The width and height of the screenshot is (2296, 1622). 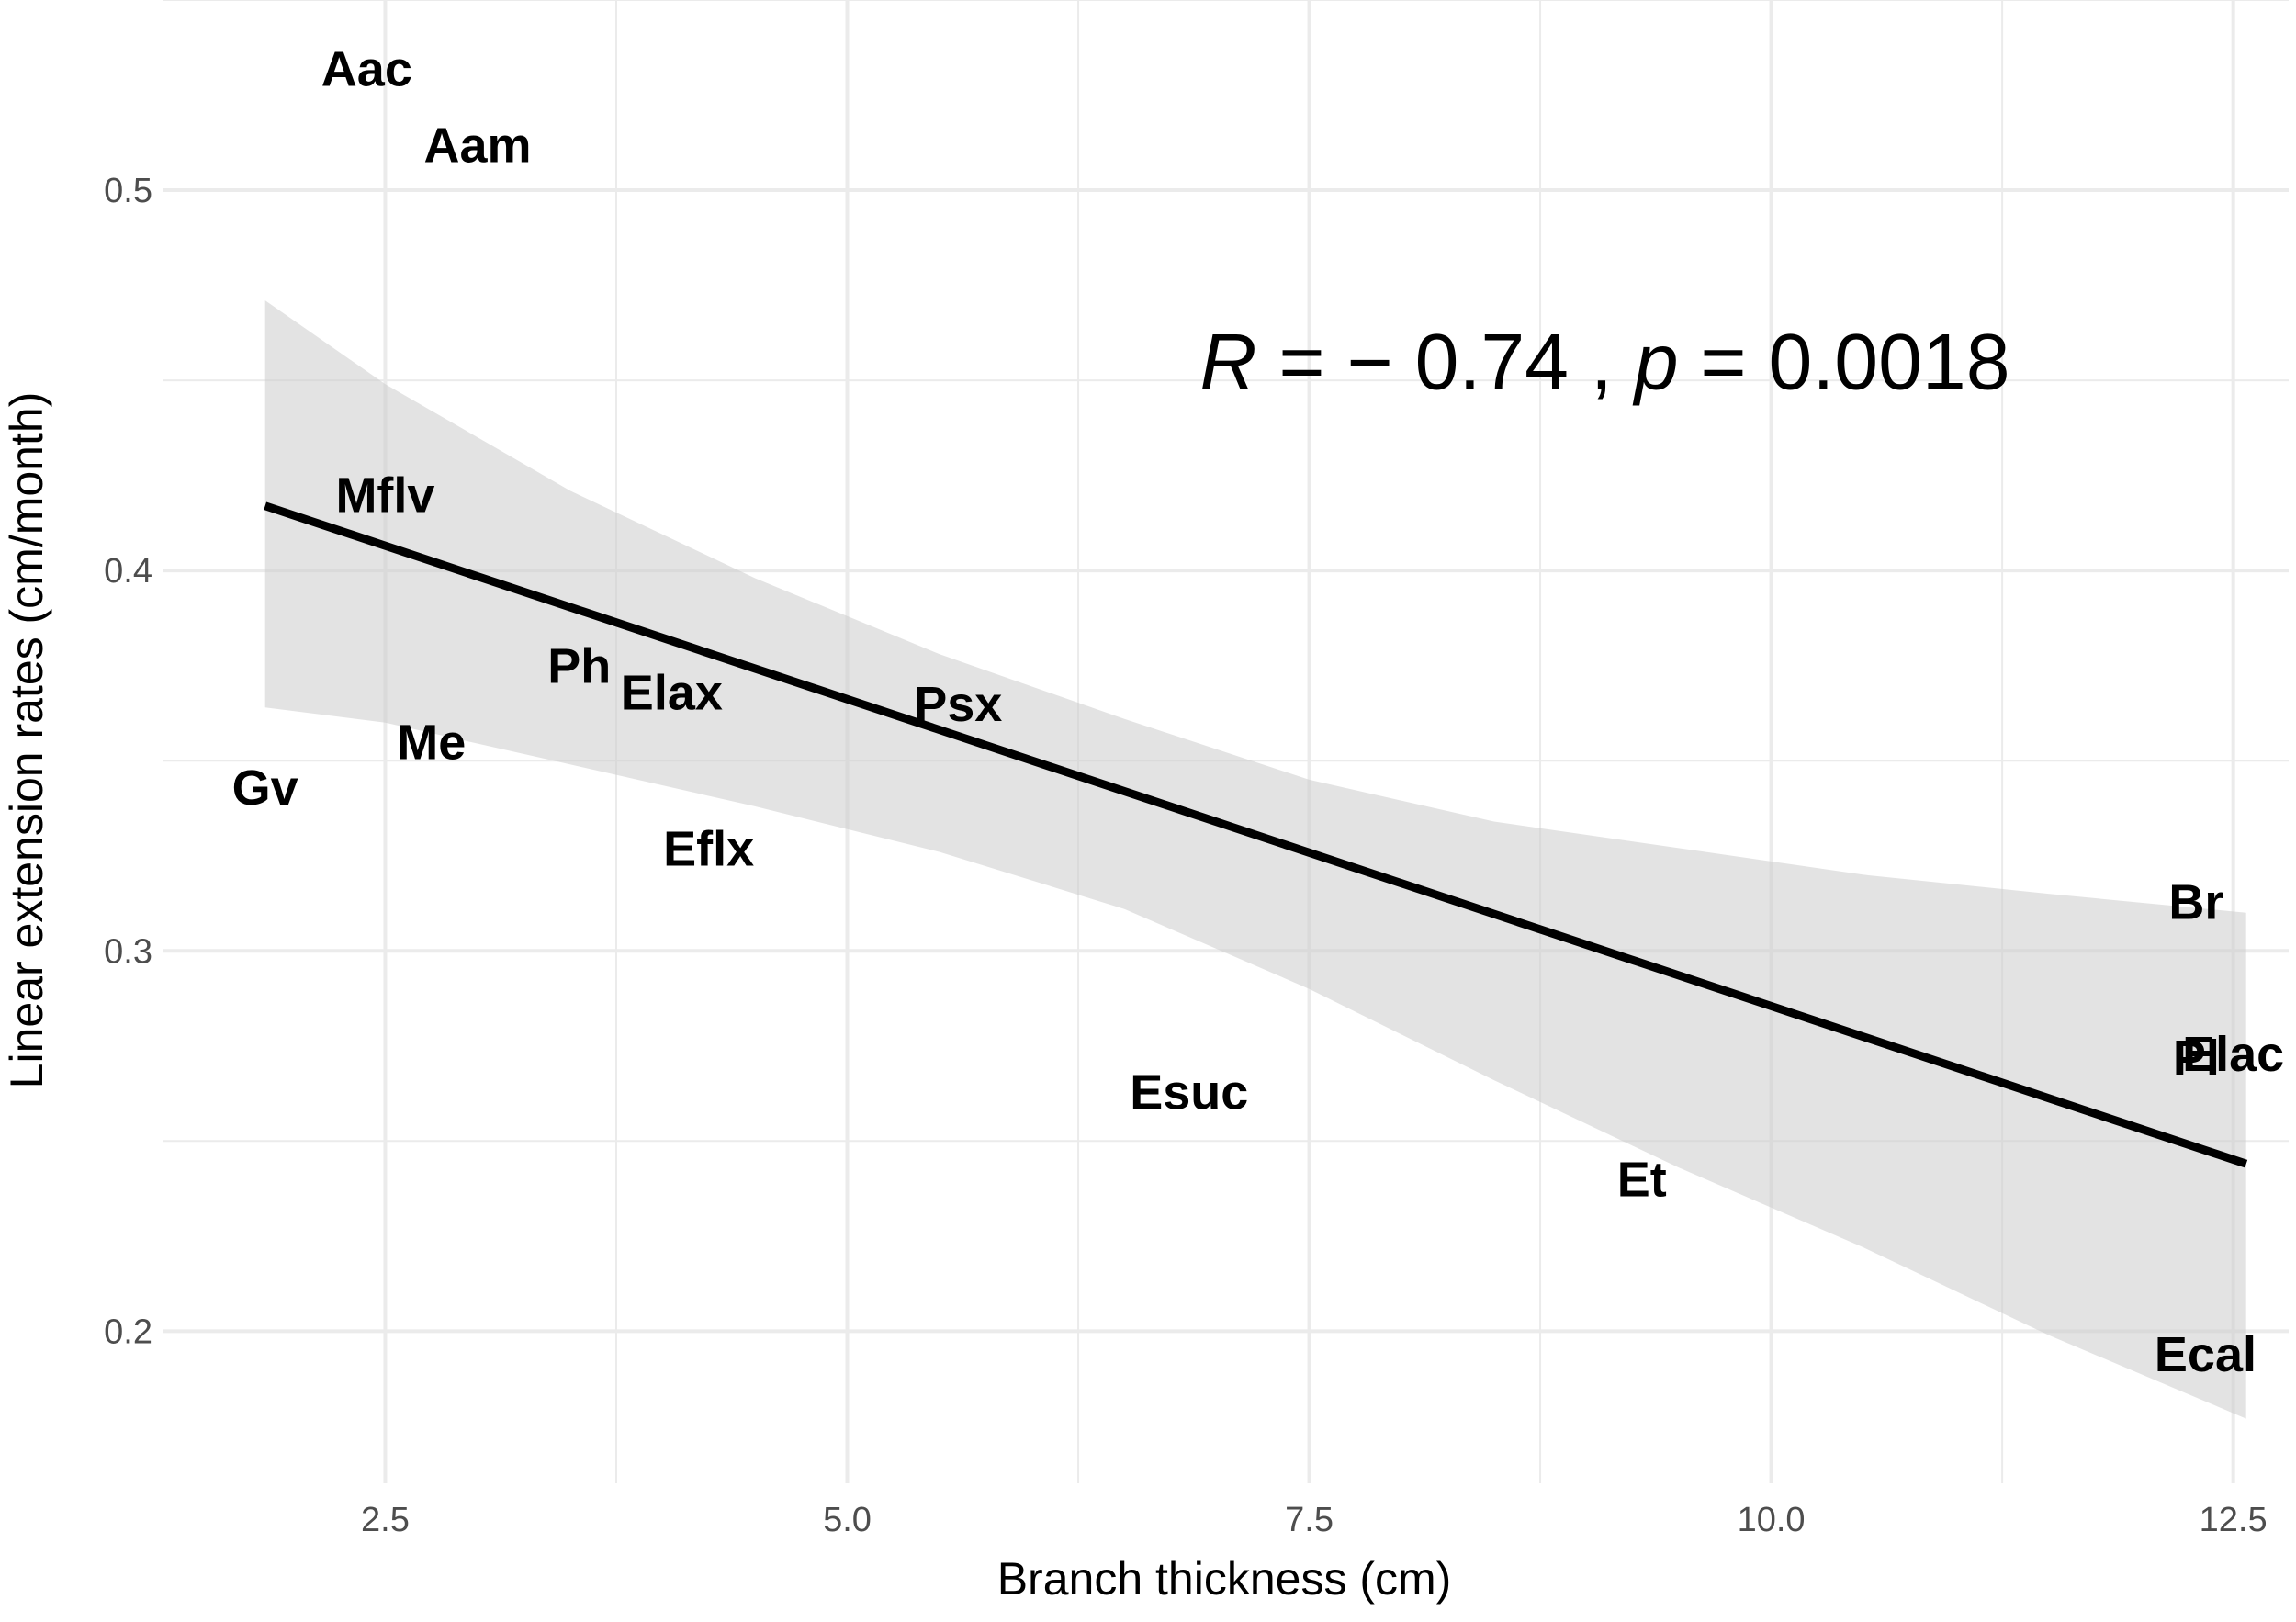 I want to click on y-tick-label: 0.2, so click(x=128, y=1332).